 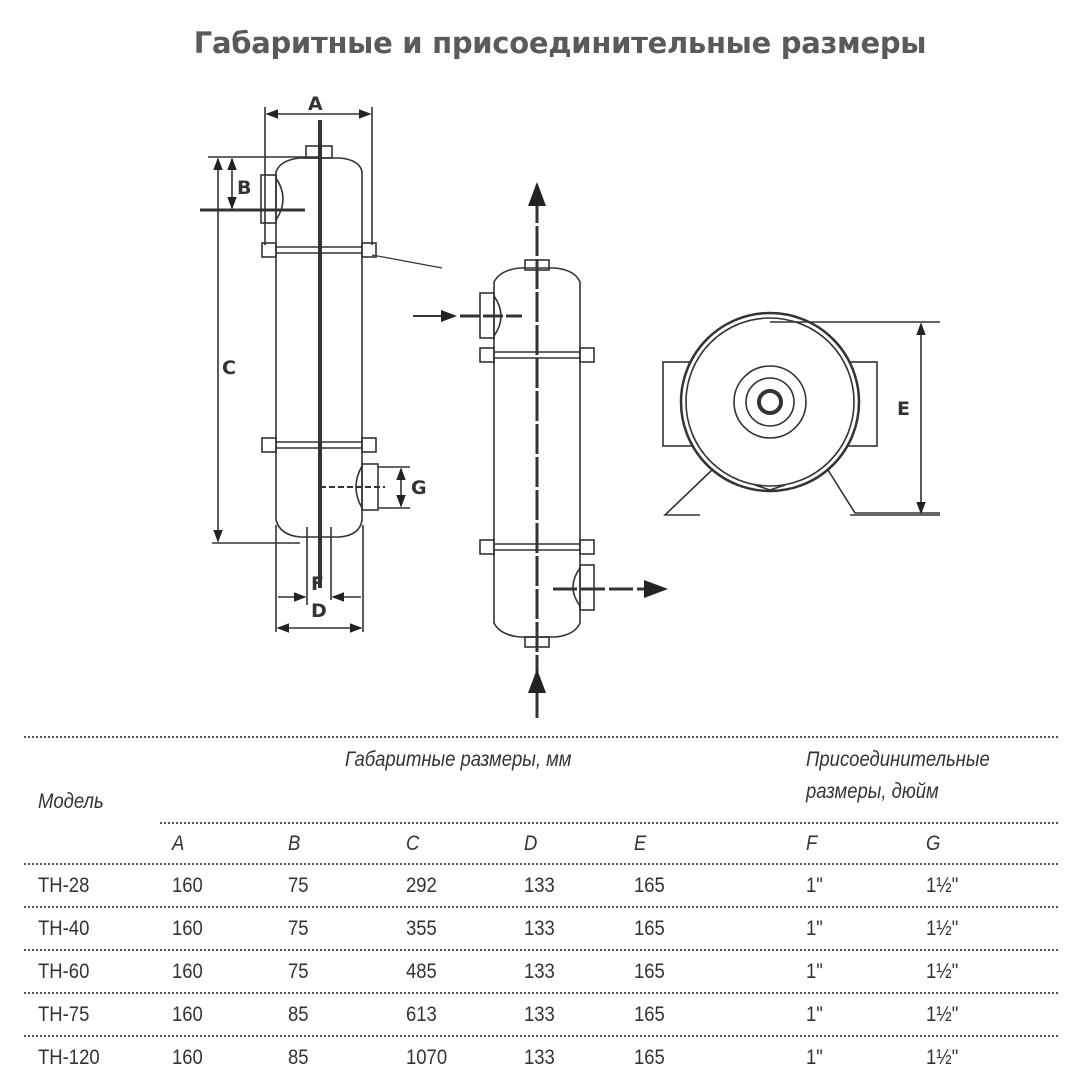 I want to click on column-header: C, so click(x=413, y=843).